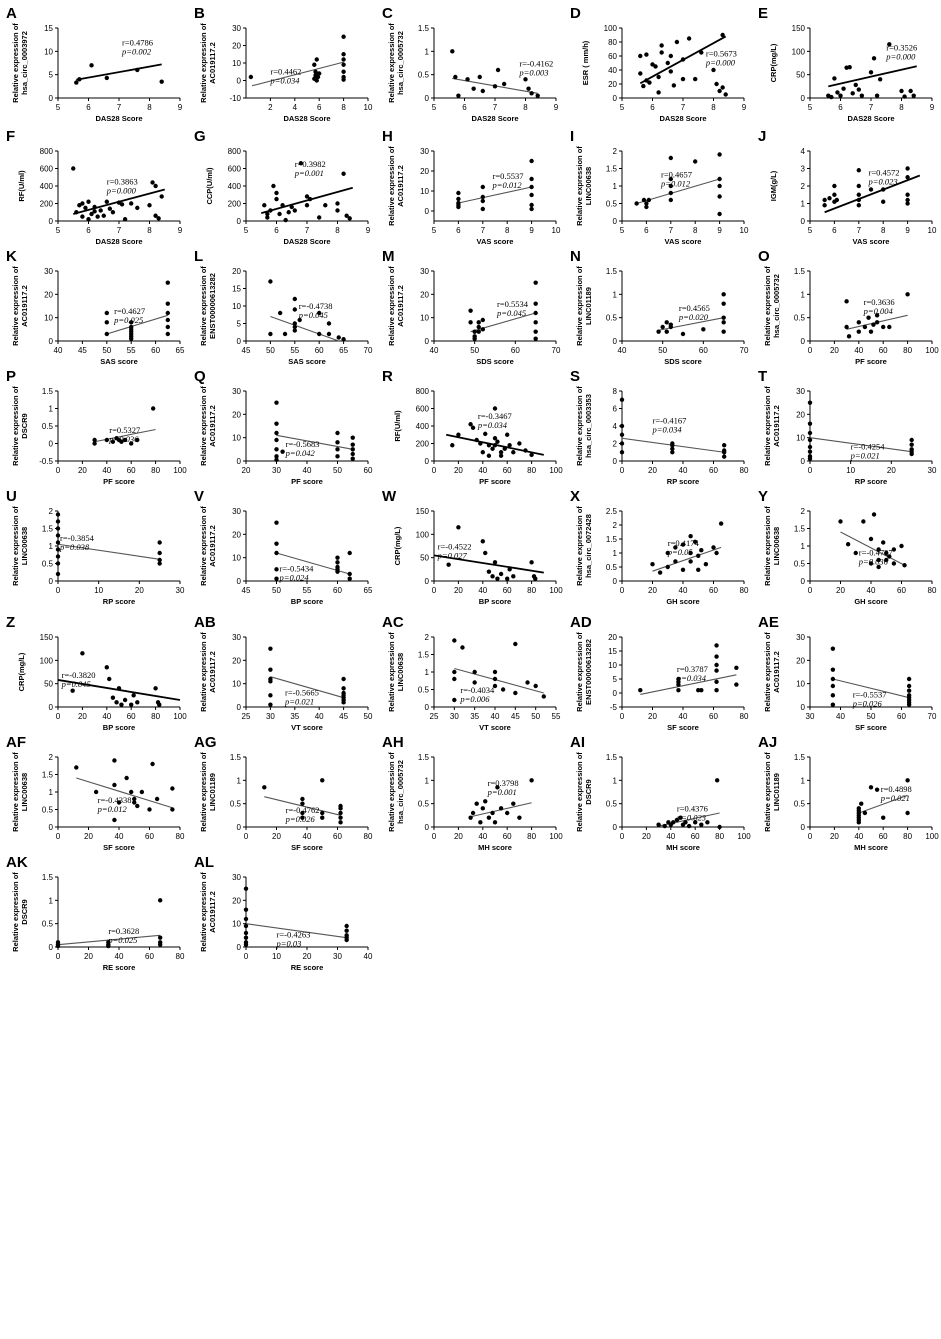 The width and height of the screenshot is (941, 1339). What do you see at coordinates (800, 75) in the screenshot?
I see `y-tick-label: 50` at bounding box center [800, 75].